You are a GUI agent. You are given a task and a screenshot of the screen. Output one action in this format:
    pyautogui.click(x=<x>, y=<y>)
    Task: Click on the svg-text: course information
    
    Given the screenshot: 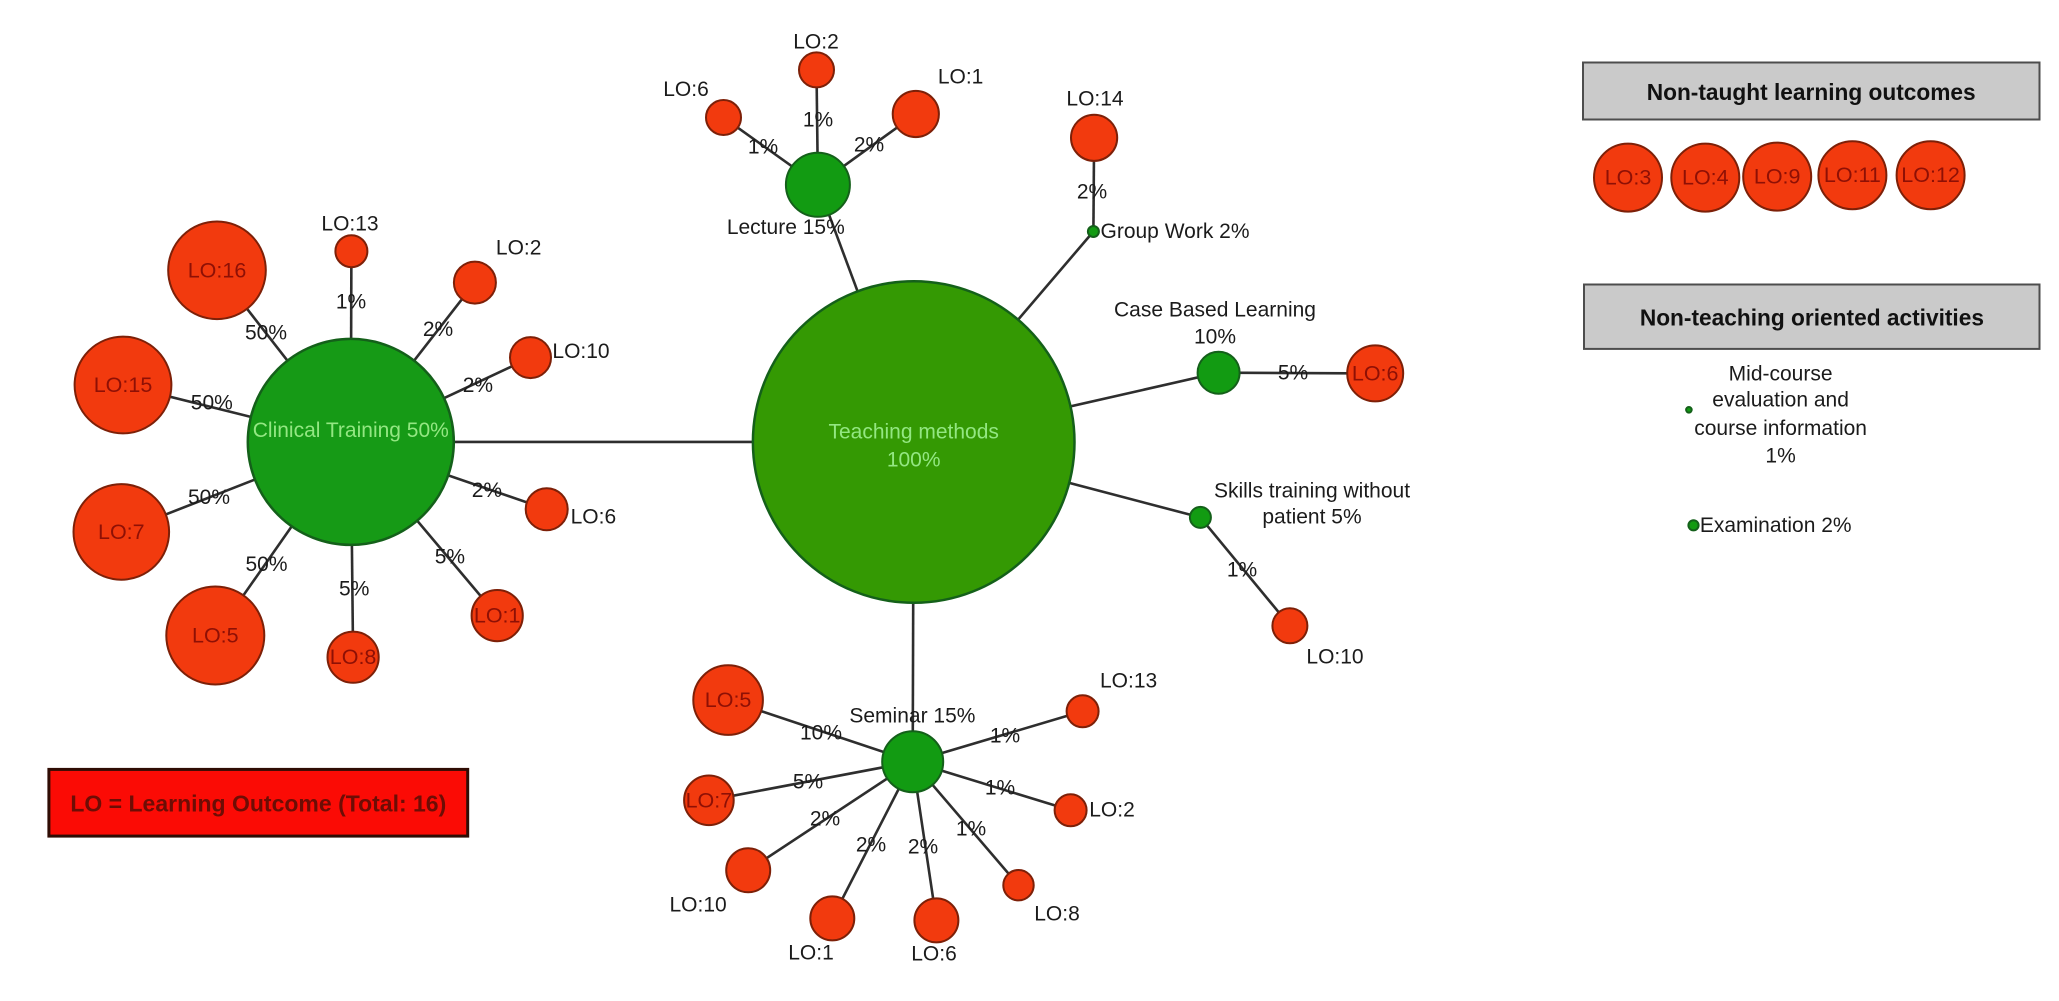 What is the action you would take?
    pyautogui.click(x=1780, y=428)
    